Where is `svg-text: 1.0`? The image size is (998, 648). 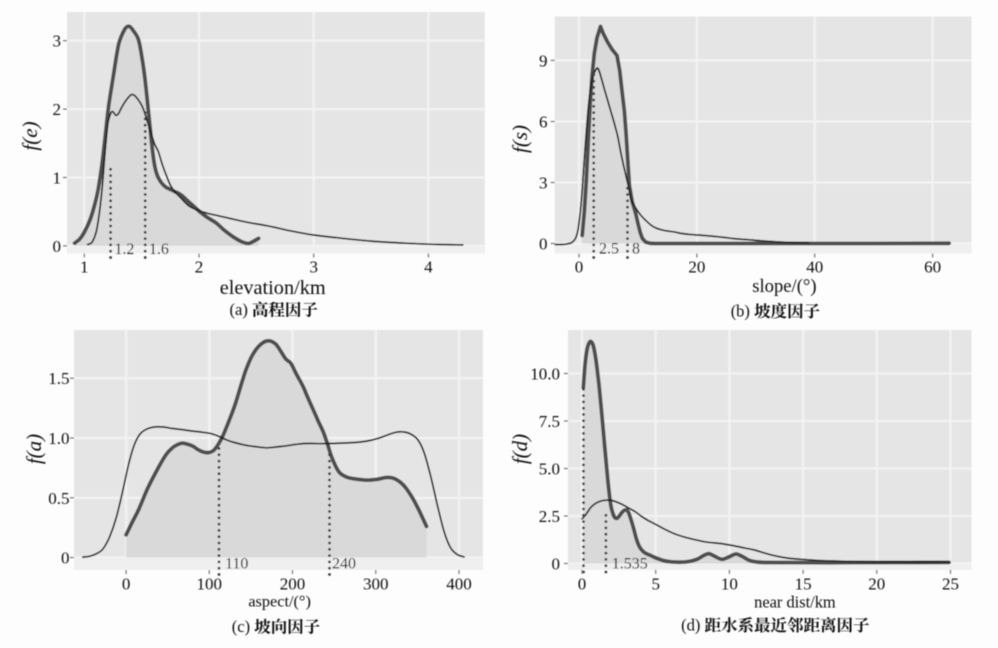 svg-text: 1.0 is located at coordinates (58, 438).